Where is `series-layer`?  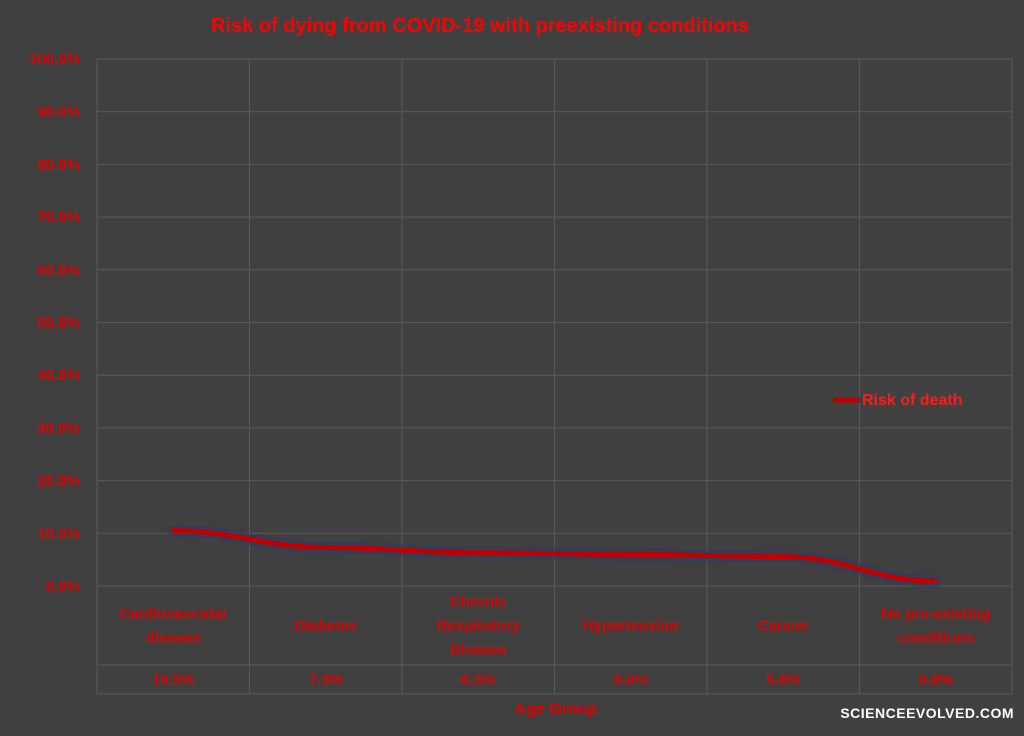
series-layer is located at coordinates (554, 556).